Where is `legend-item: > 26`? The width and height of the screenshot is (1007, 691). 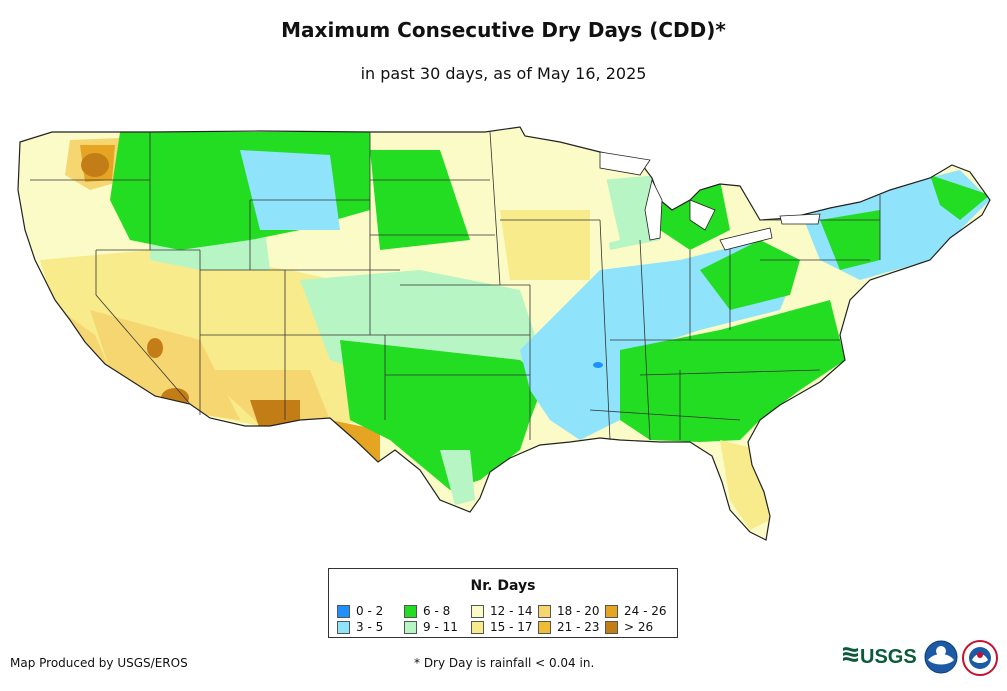 legend-item: > 26 is located at coordinates (638, 627).